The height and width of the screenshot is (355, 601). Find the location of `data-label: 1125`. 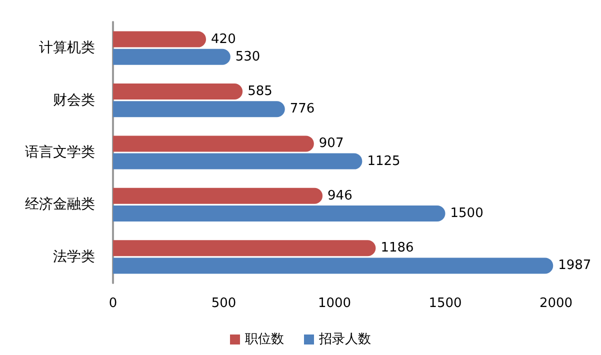

data-label: 1125 is located at coordinates (383, 161).